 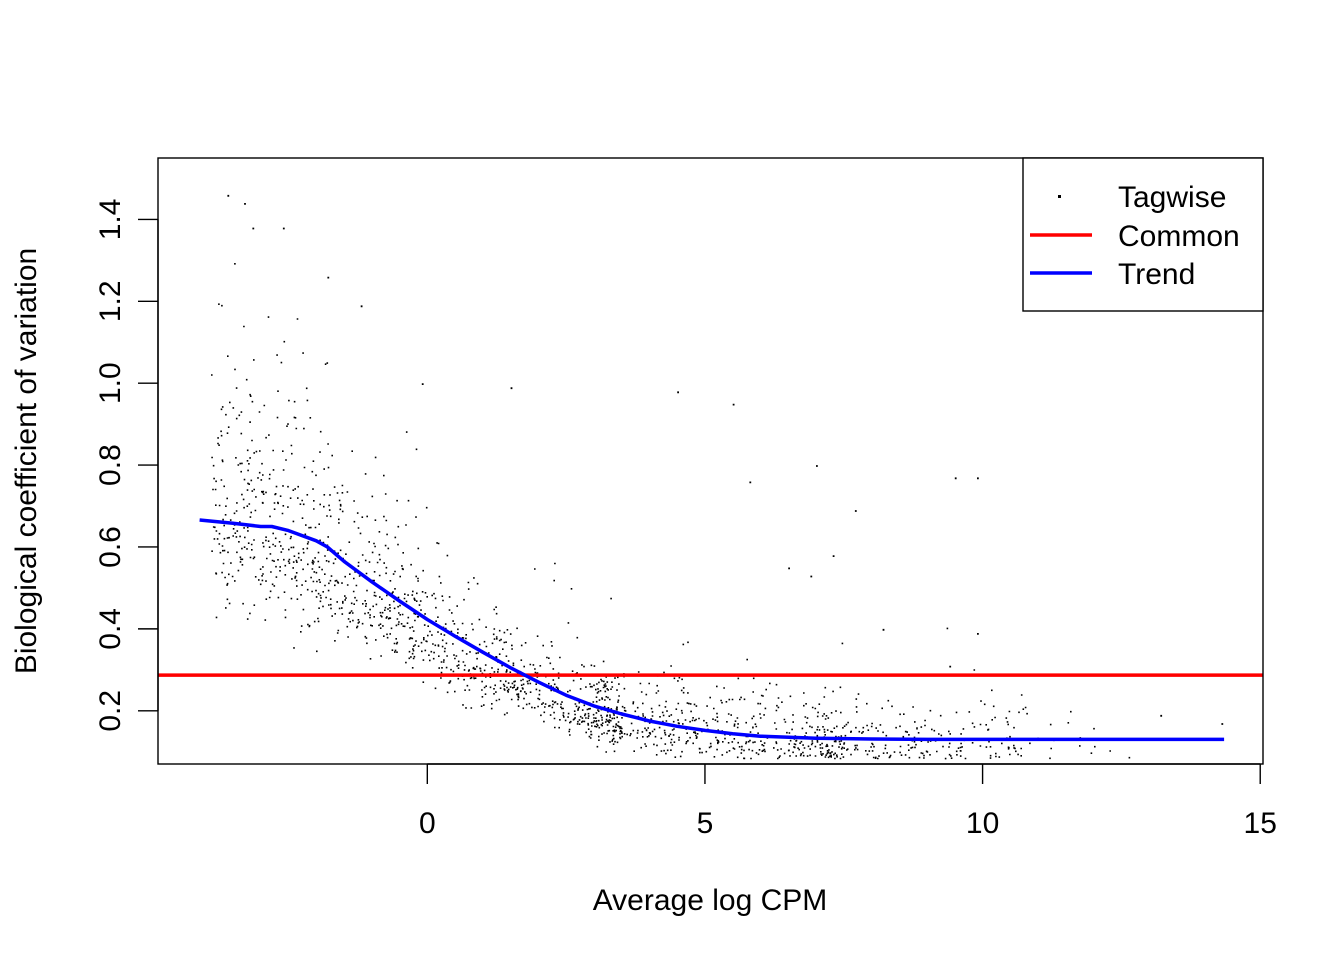 I want to click on y-tick-label: 0.6, so click(x=110, y=547).